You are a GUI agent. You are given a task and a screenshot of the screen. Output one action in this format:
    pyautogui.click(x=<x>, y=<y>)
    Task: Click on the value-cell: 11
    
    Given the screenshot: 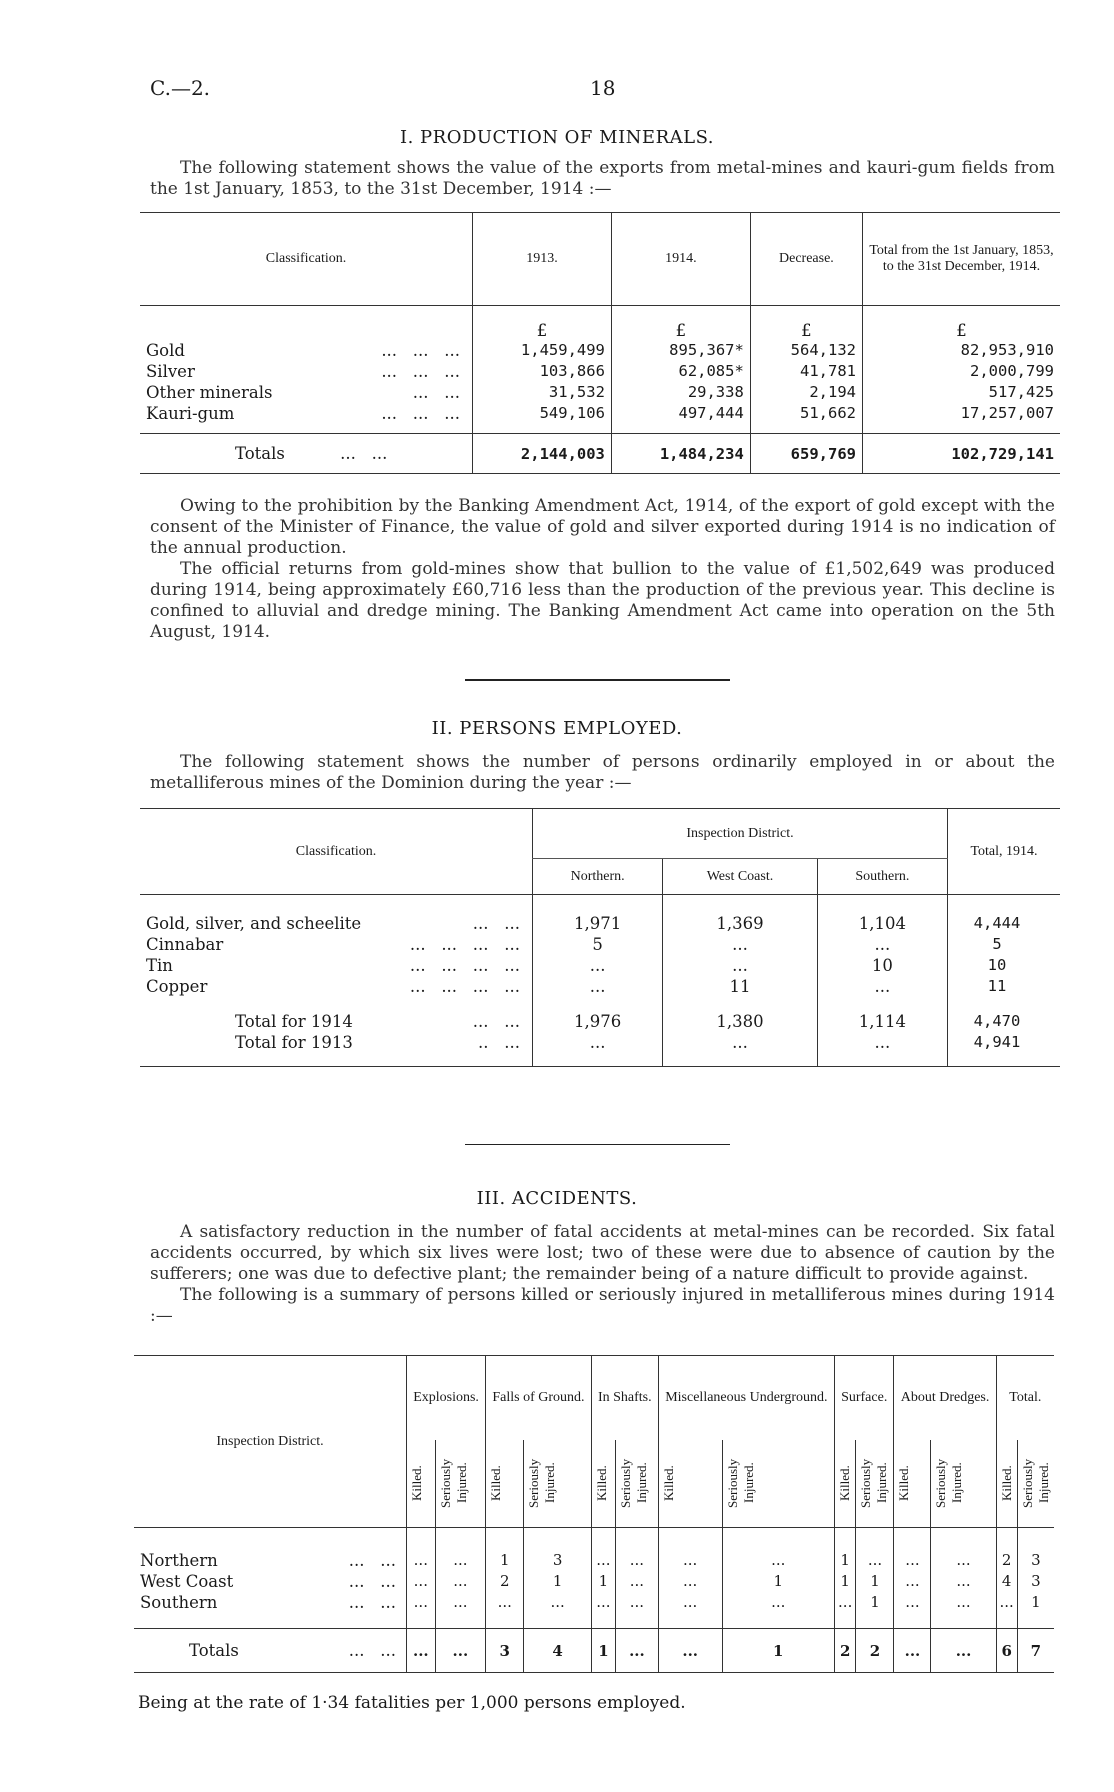 What is the action you would take?
    pyautogui.click(x=740, y=986)
    